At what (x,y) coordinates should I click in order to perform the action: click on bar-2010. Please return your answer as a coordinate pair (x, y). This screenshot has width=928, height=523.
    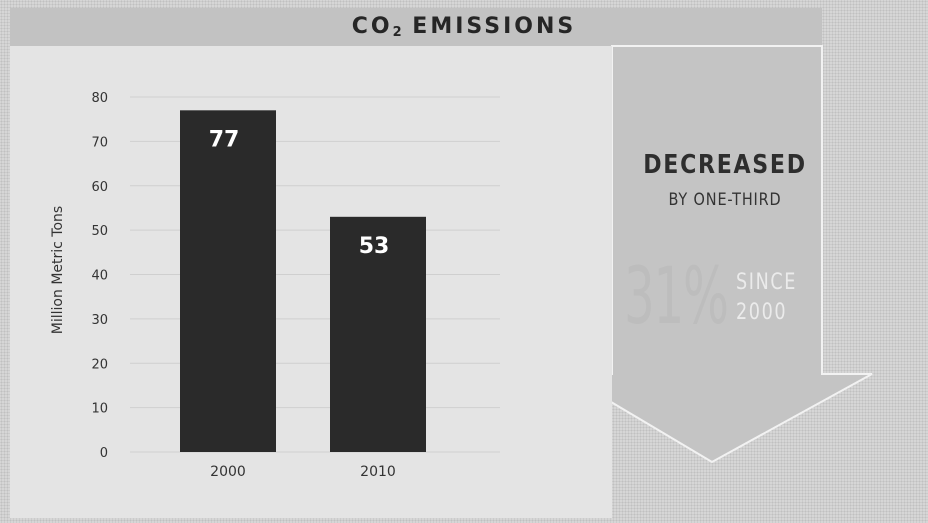
    Looking at the image, I should click on (378, 334).